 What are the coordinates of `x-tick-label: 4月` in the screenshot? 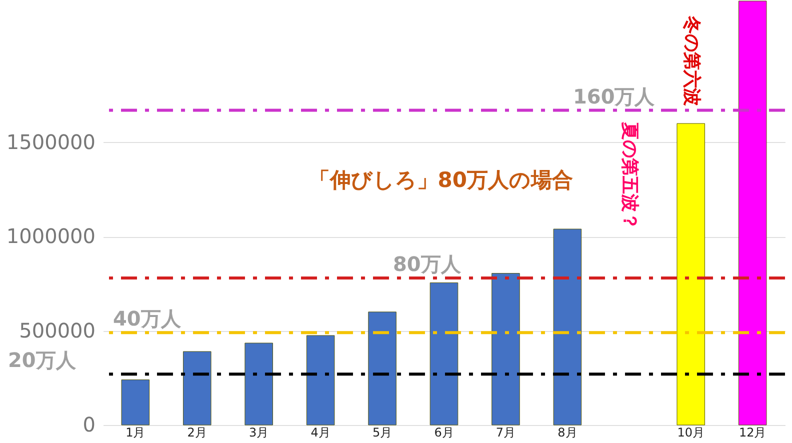 It's located at (320, 433).